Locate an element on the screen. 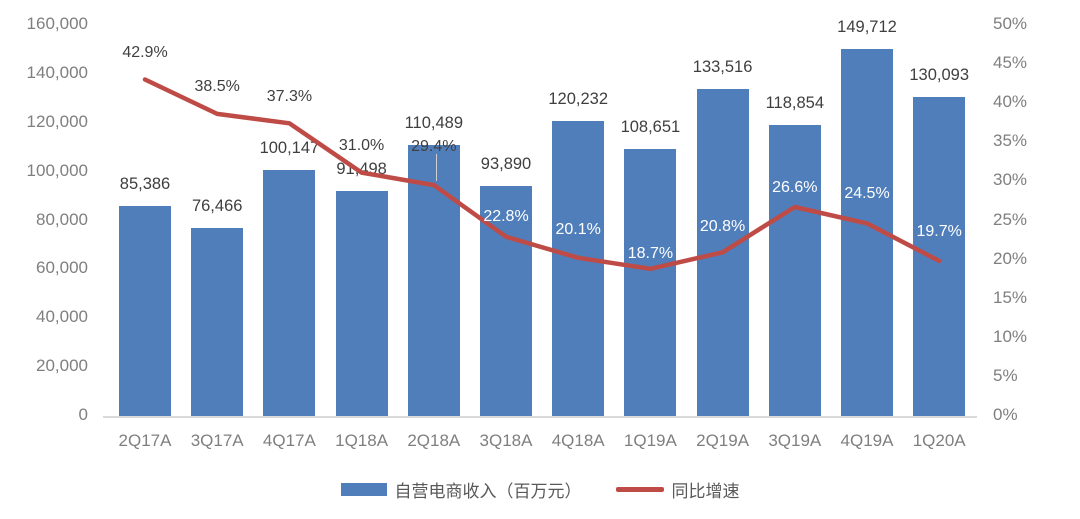 Image resolution: width=1080 pixels, height=519 pixels. bar-value-label: 108,651 is located at coordinates (650, 127).